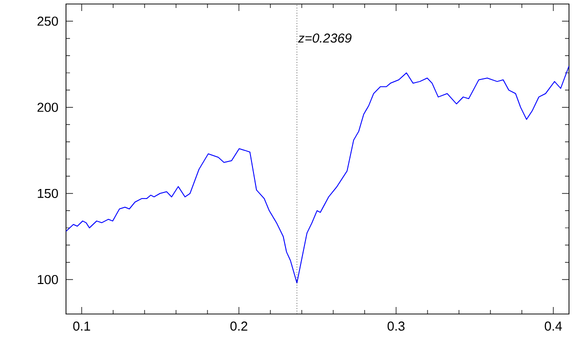 The width and height of the screenshot is (580, 345). I want to click on x-tick-label: 0.2, so click(239, 326).